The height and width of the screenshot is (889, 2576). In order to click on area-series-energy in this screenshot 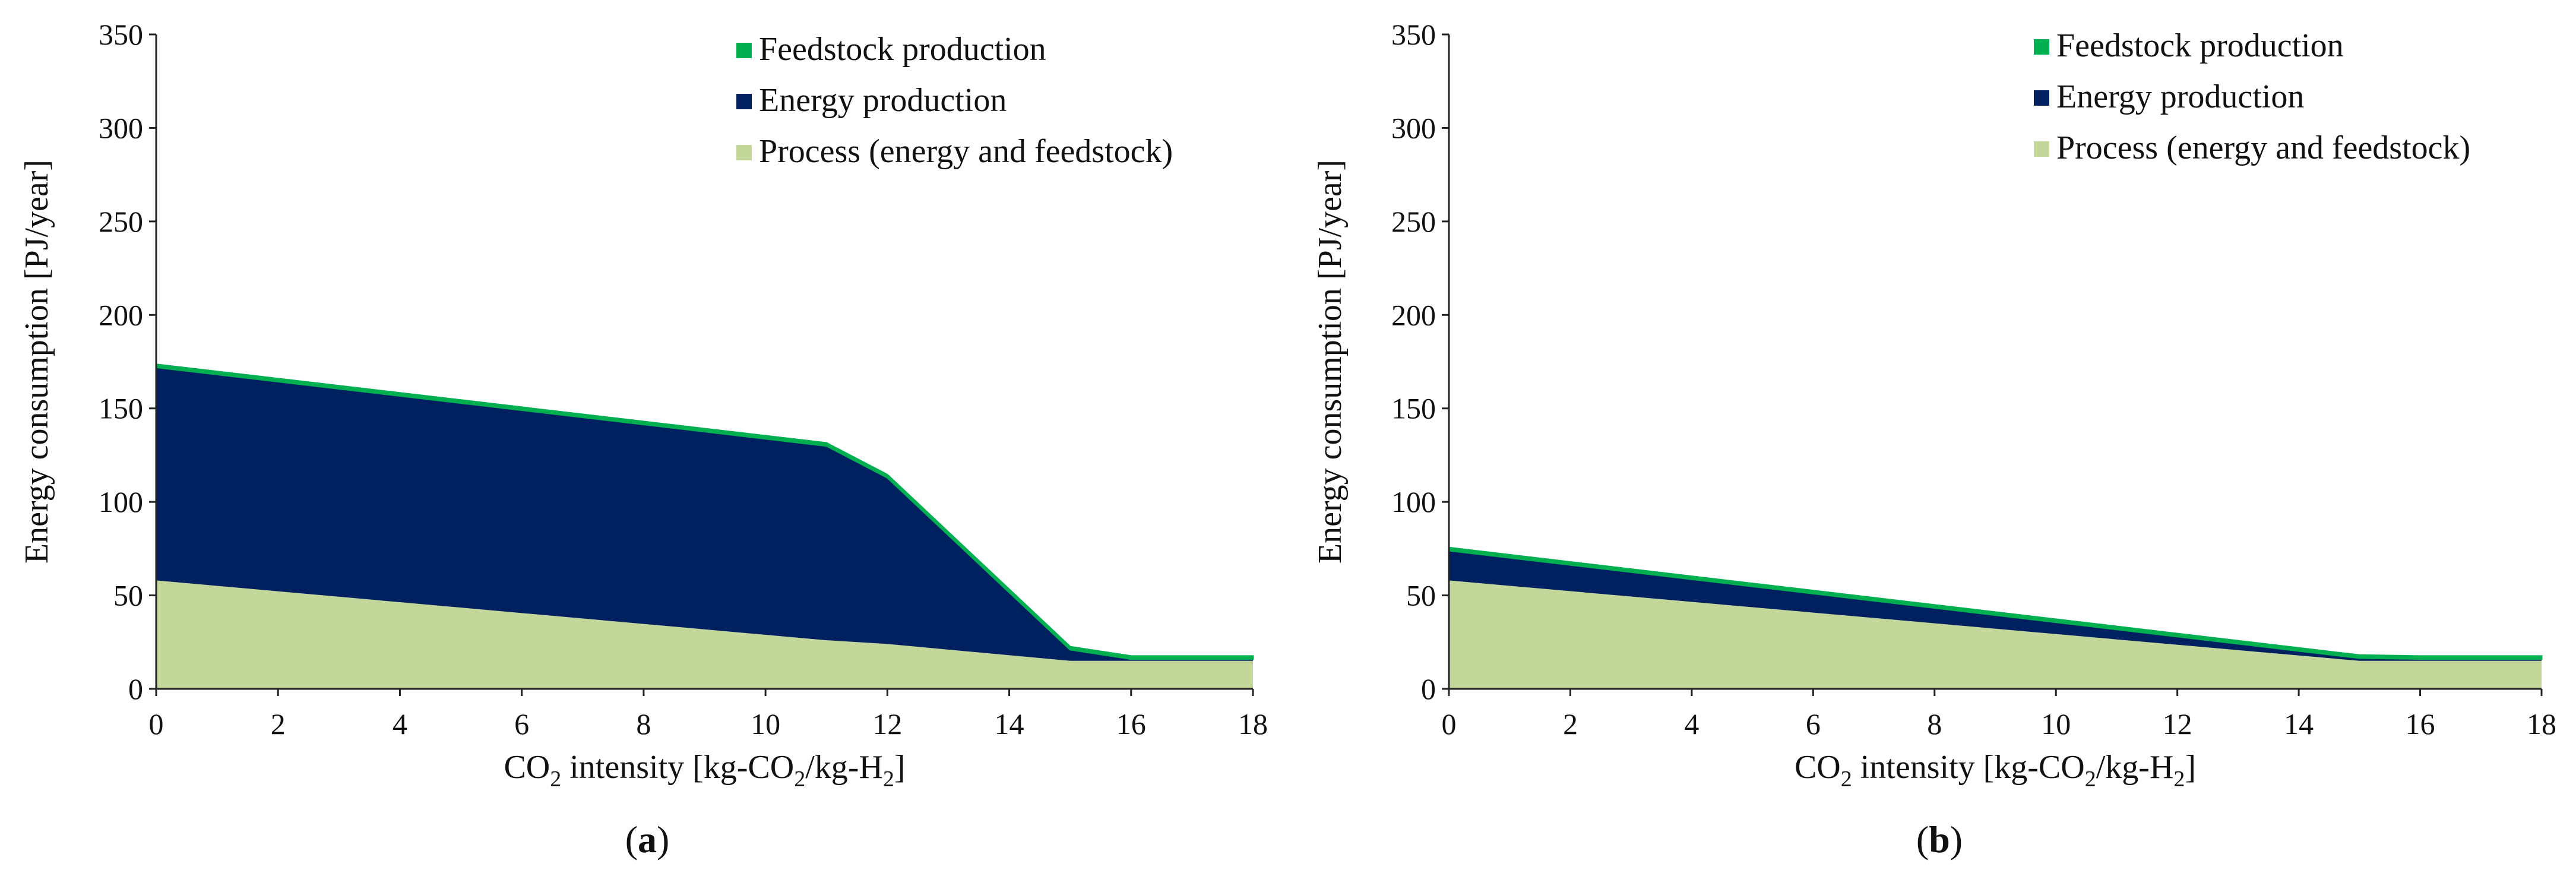, I will do `click(704, 514)`.